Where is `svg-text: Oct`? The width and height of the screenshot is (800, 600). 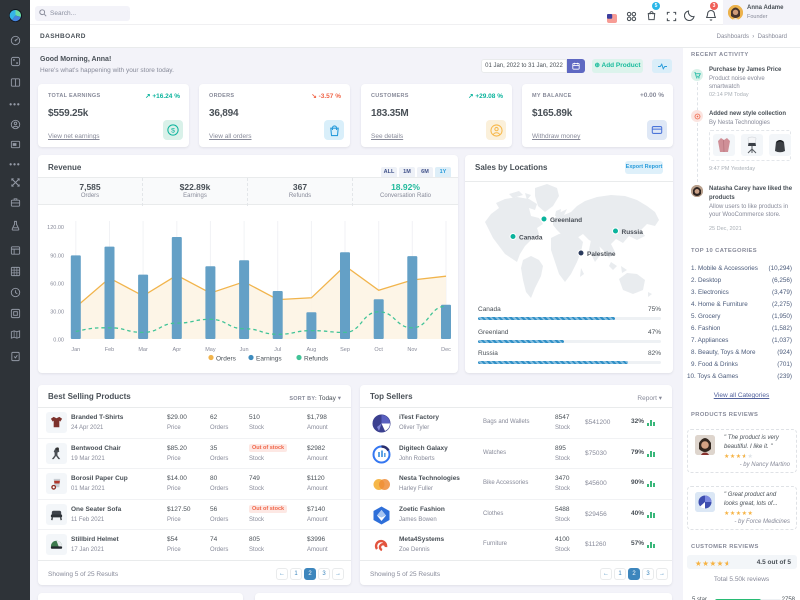 svg-text: Oct is located at coordinates (378, 350).